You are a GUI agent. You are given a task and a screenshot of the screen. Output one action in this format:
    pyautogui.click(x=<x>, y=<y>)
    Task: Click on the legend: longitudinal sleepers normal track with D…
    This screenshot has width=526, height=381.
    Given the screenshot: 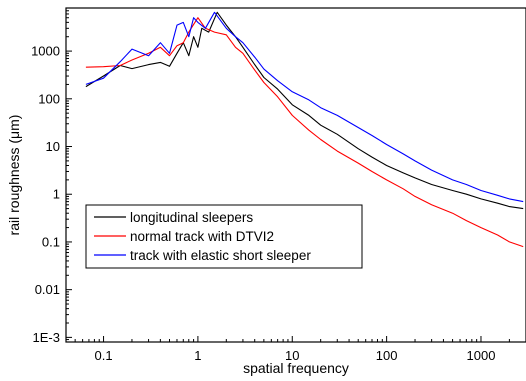 What is the action you would take?
    pyautogui.click(x=224, y=236)
    